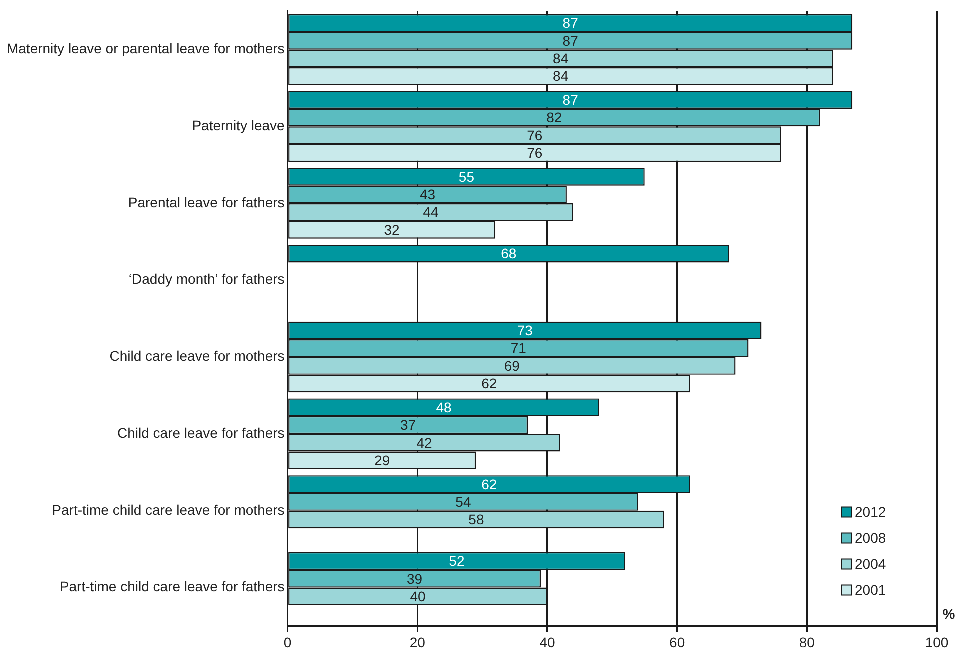  I want to click on data-label: 48, so click(444, 407).